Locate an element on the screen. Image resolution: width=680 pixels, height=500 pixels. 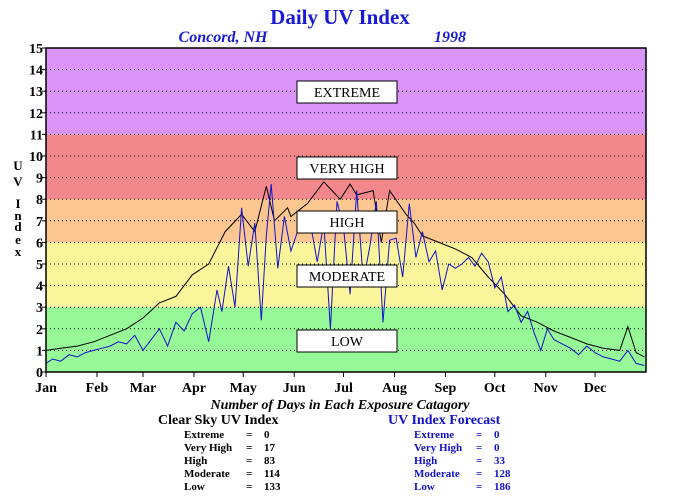
table-row: Moderate = 114 is located at coordinates (232, 474).